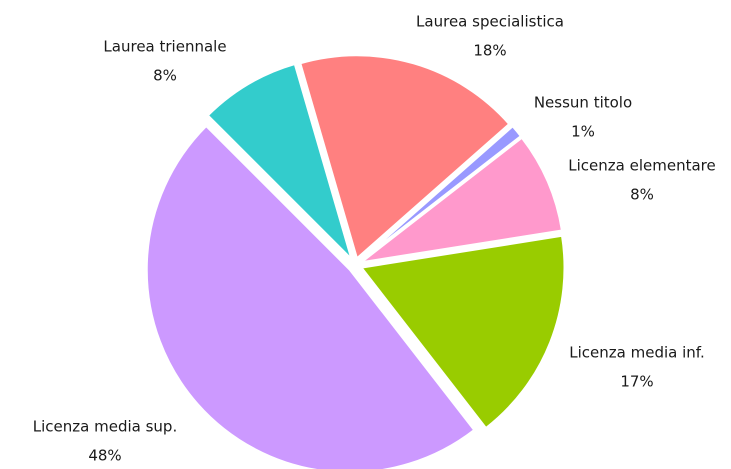  What do you see at coordinates (490, 22) in the screenshot?
I see `slice-label: Laurea specialistica` at bounding box center [490, 22].